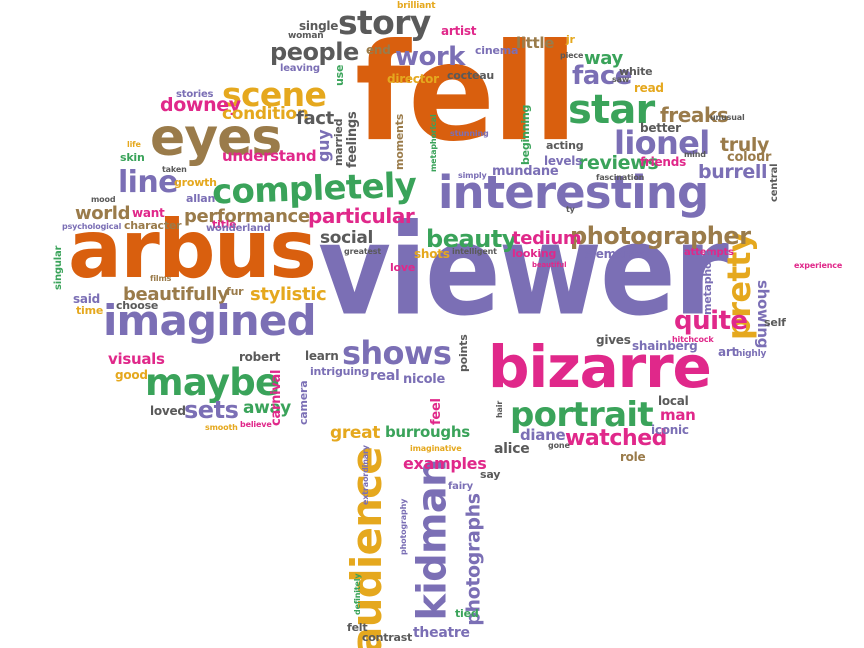 This screenshot has width=864, height=648. I want to click on word: story, so click(384, 22).